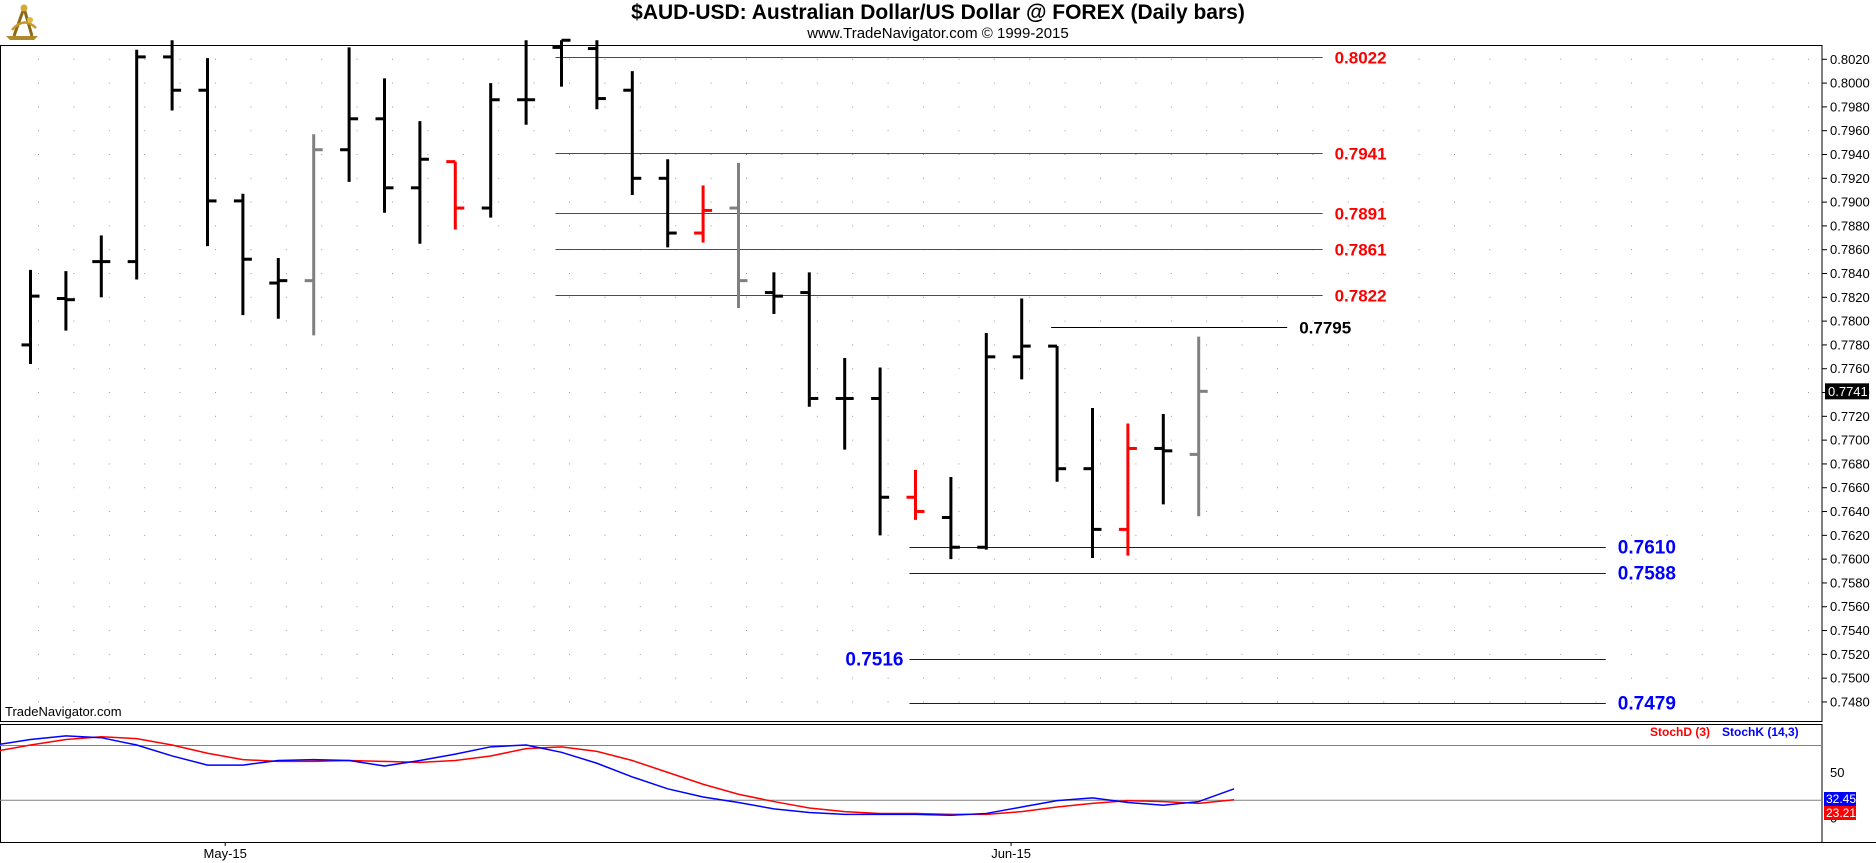 This screenshot has height=863, width=1876. I want to click on price-level-label: 0.8022, so click(1361, 58).